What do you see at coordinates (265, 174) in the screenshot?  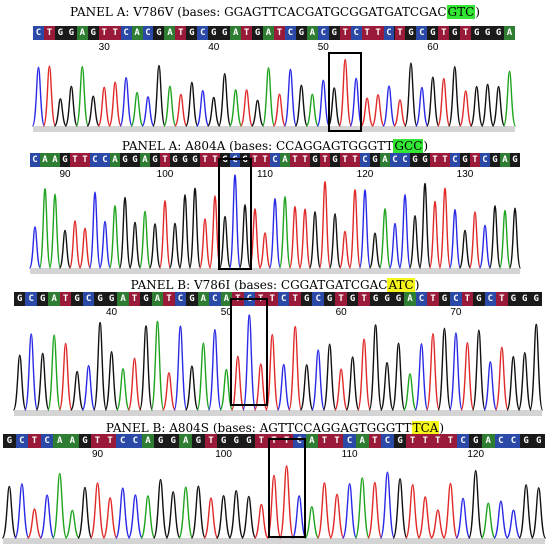 I see `position-tick-label: 110` at bounding box center [265, 174].